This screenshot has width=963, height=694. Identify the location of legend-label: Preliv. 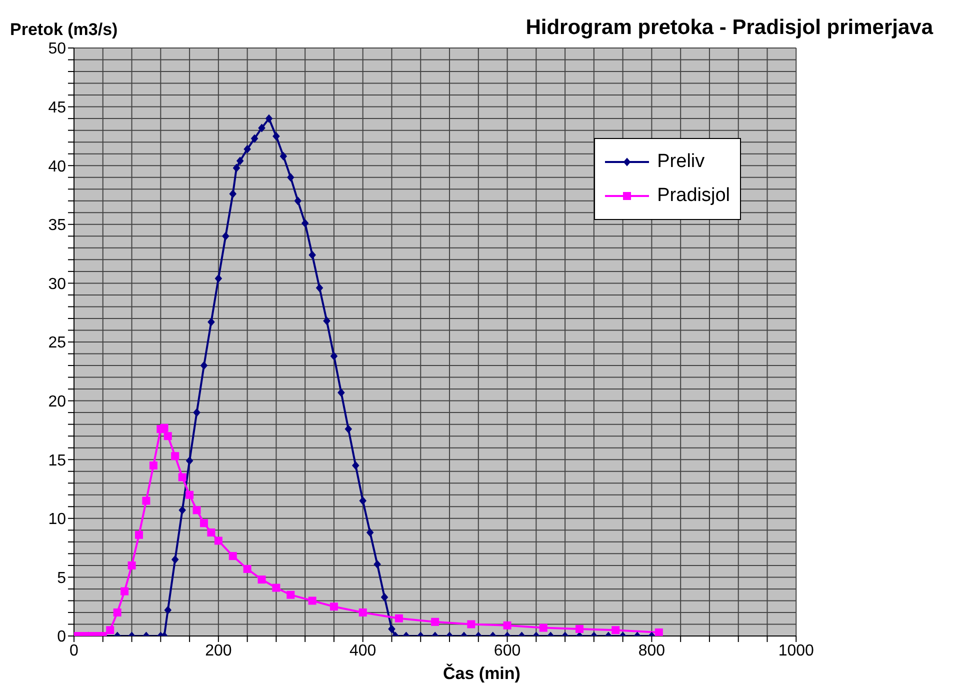
(681, 162).